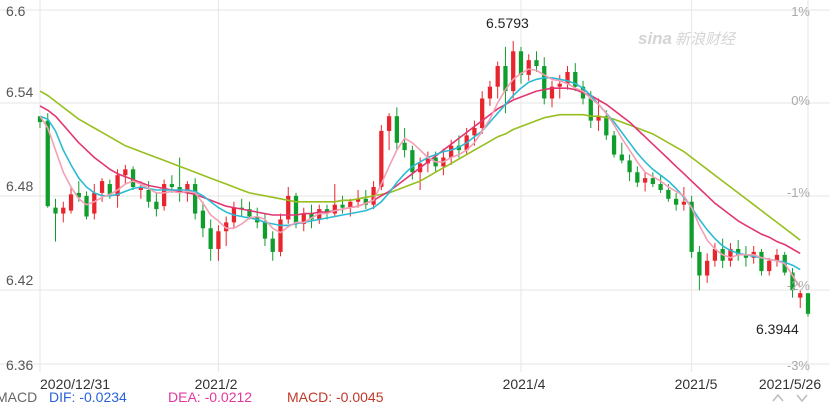 The height and width of the screenshot is (404, 830). Describe the element at coordinates (696, 384) in the screenshot. I see `x-tick-label: 2021/5` at that location.